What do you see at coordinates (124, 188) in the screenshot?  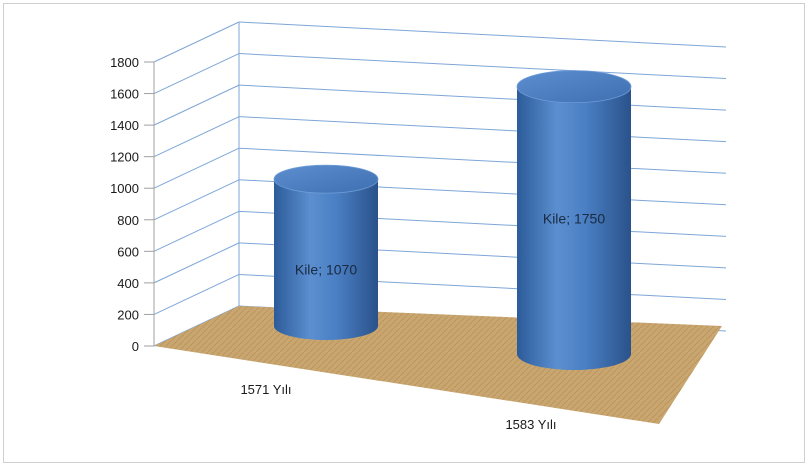 I see `y-tick-label: 1000` at bounding box center [124, 188].